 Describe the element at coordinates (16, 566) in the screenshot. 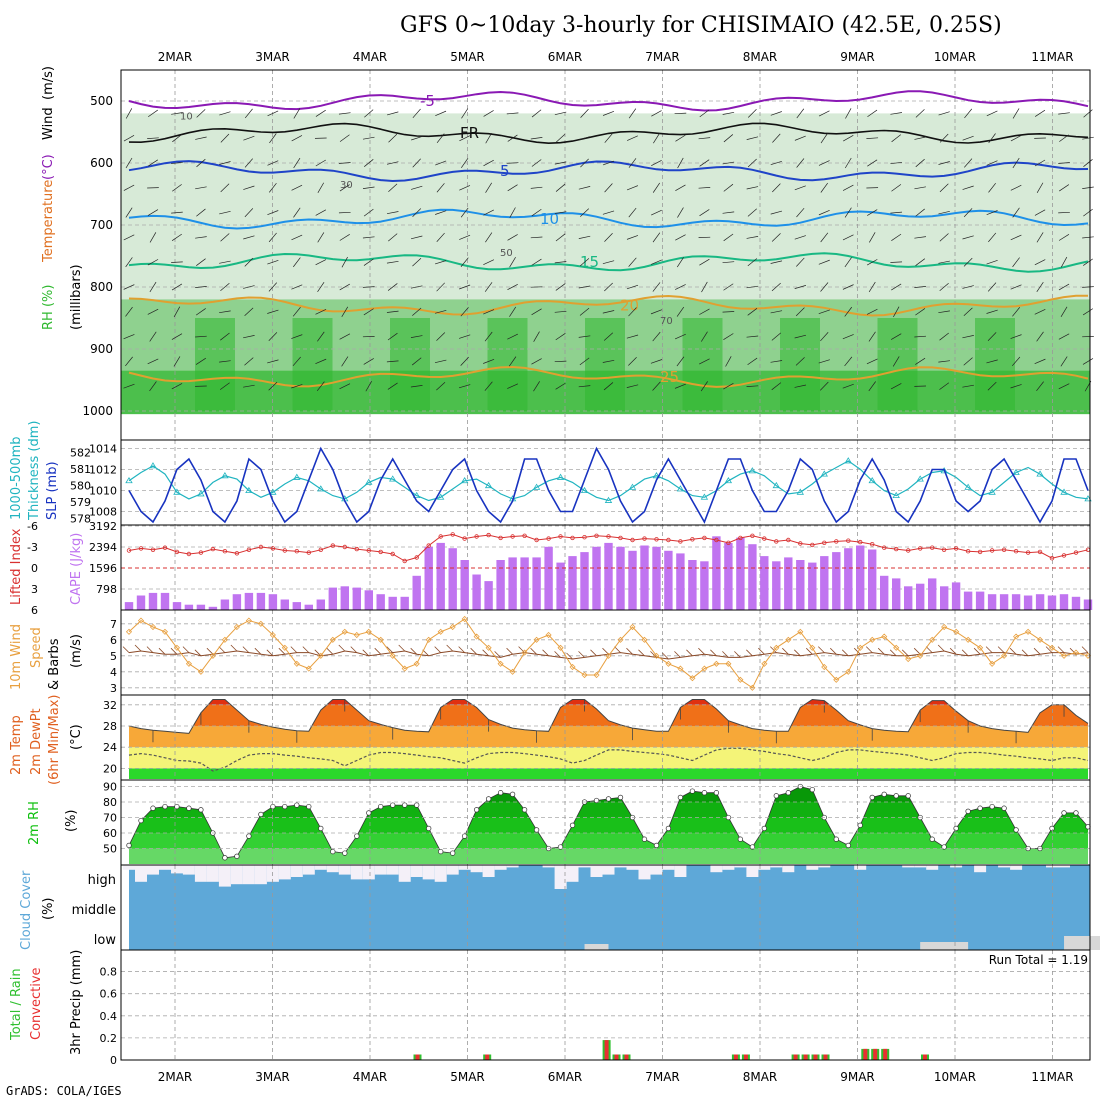

I see `lifted-index-axis-label: Lifted Index` at that location.